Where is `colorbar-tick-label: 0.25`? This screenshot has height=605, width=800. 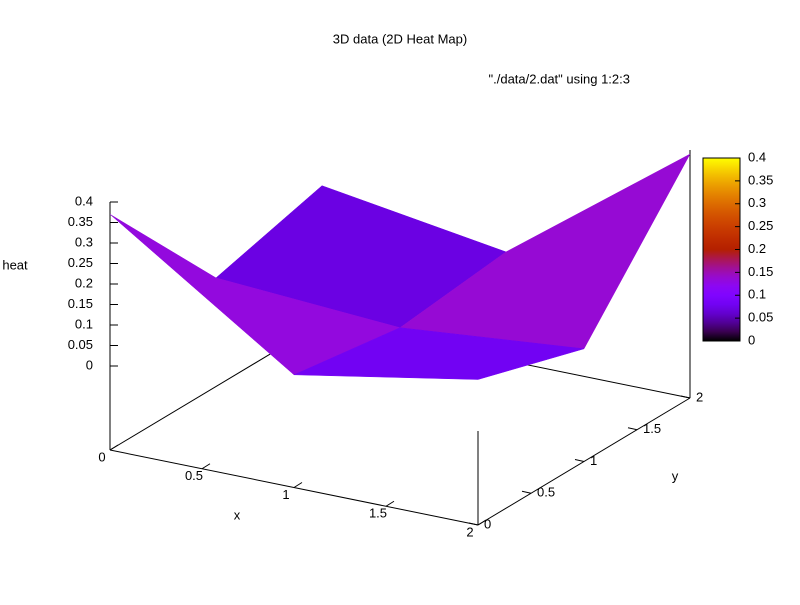
colorbar-tick-label: 0.25 is located at coordinates (760, 225).